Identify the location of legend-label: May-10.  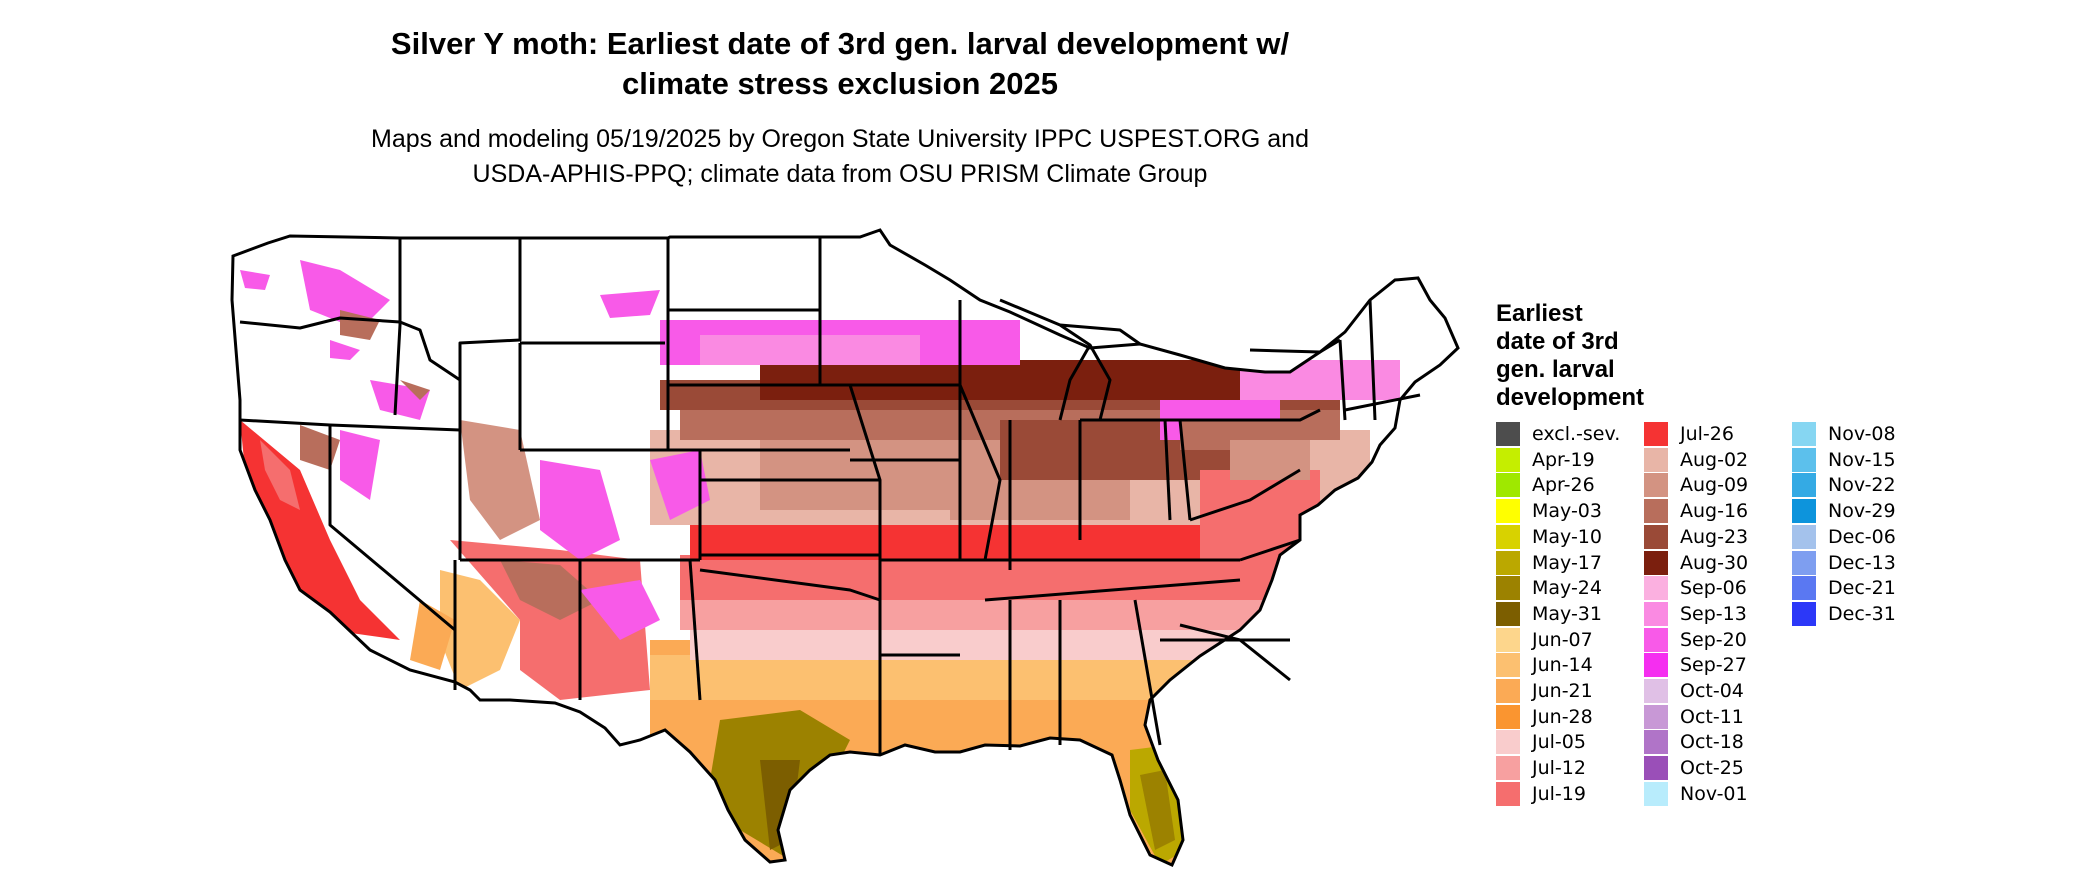
(1567, 536).